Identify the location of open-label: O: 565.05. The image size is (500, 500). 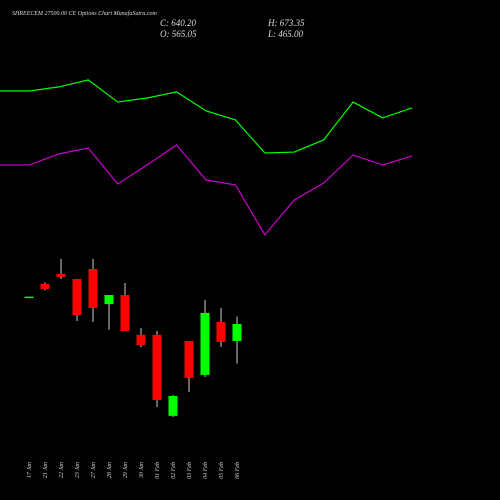
(178, 34).